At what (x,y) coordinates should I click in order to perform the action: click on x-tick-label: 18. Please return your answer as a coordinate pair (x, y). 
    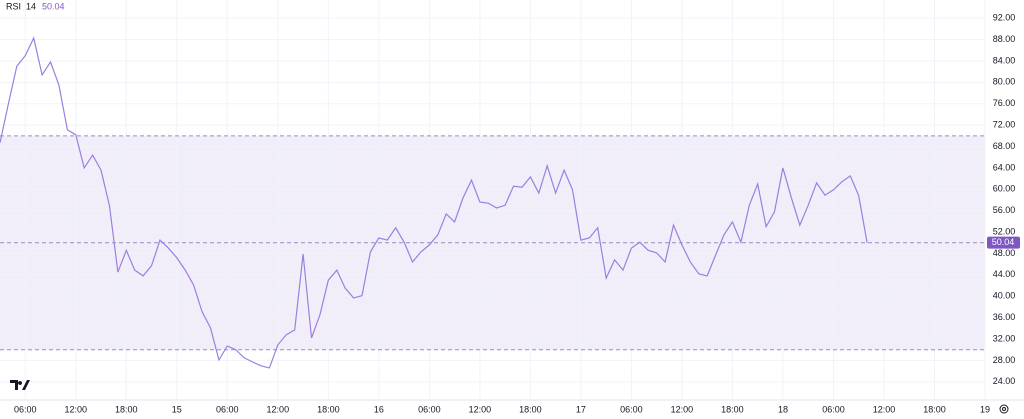
    Looking at the image, I should click on (783, 409).